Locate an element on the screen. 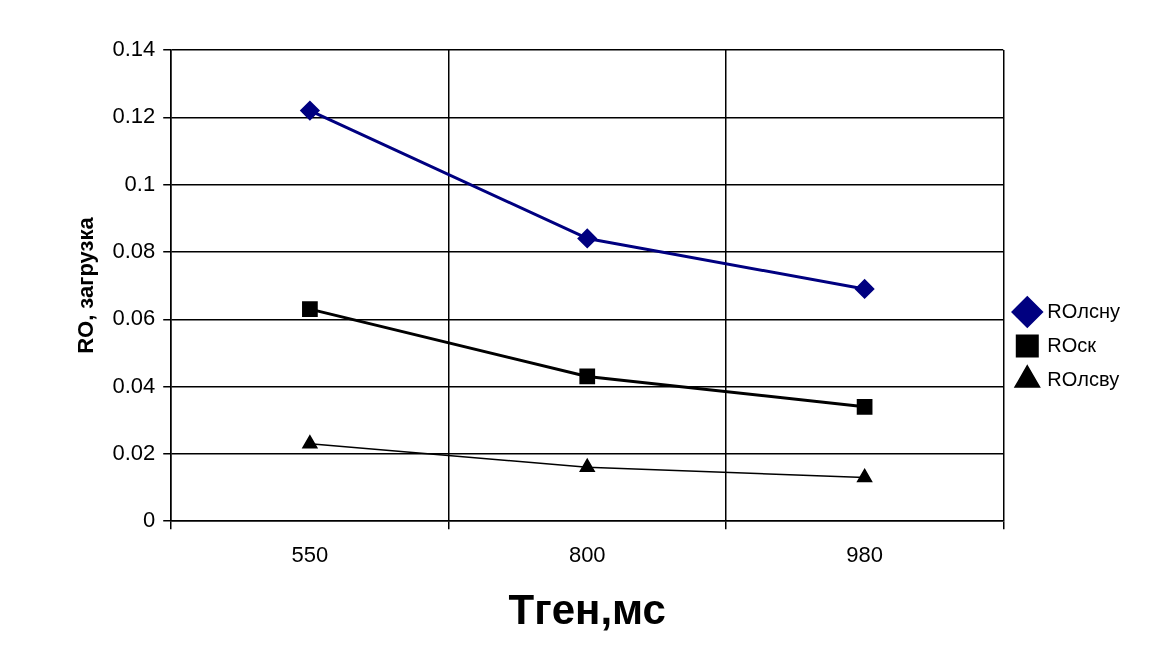 The height and width of the screenshot is (652, 1170). y-tick-label: 0.1 is located at coordinates (140, 183).